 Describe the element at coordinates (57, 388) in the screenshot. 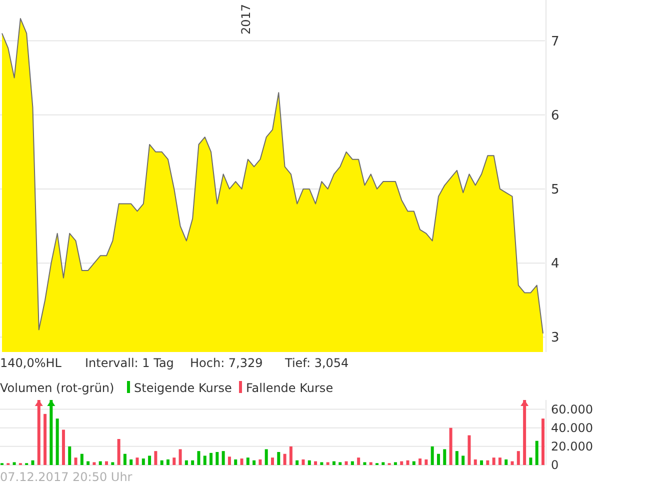

I see `legend-title: Volumen (rot-grün)` at that location.